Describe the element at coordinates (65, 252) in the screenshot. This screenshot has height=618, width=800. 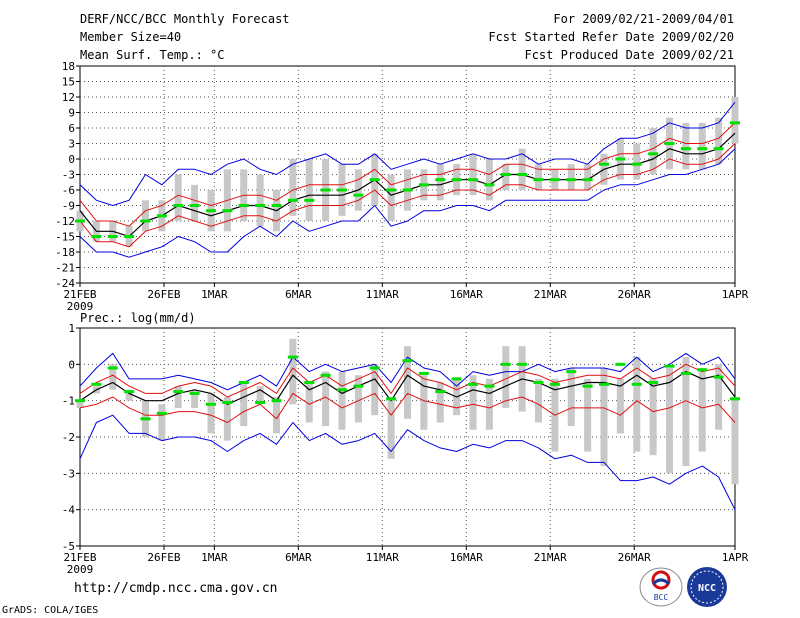
I see `temp-ytick-label: -18` at that location.